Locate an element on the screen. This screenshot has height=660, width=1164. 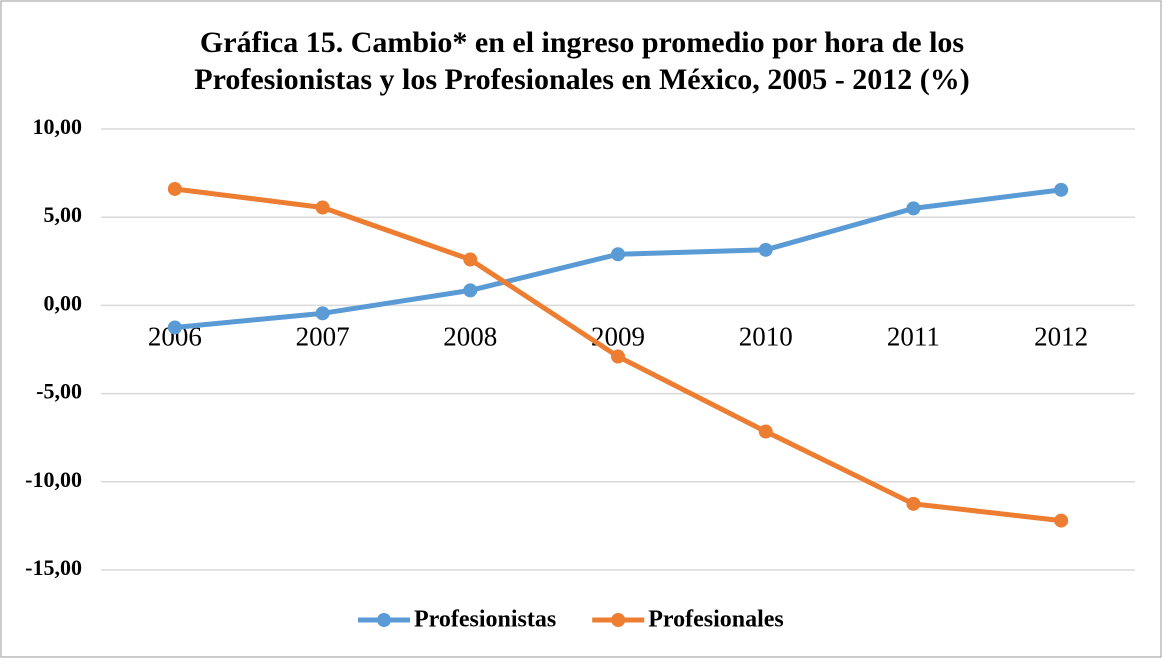
y-tick-label: 5,00 is located at coordinates (63, 214).